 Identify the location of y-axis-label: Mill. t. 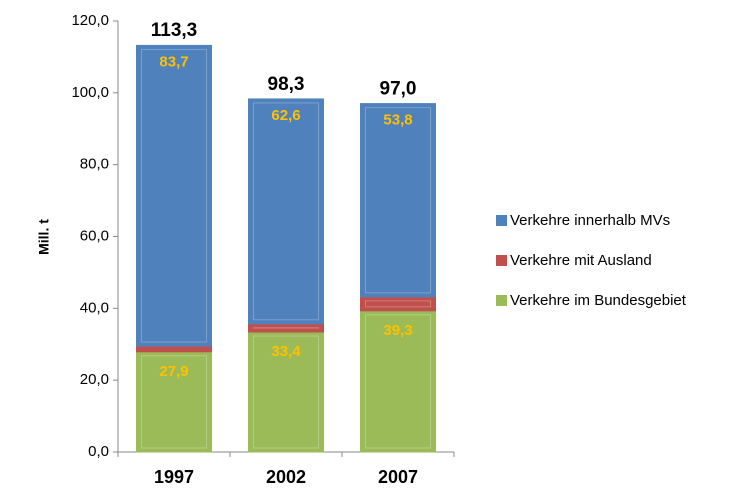
(44, 237).